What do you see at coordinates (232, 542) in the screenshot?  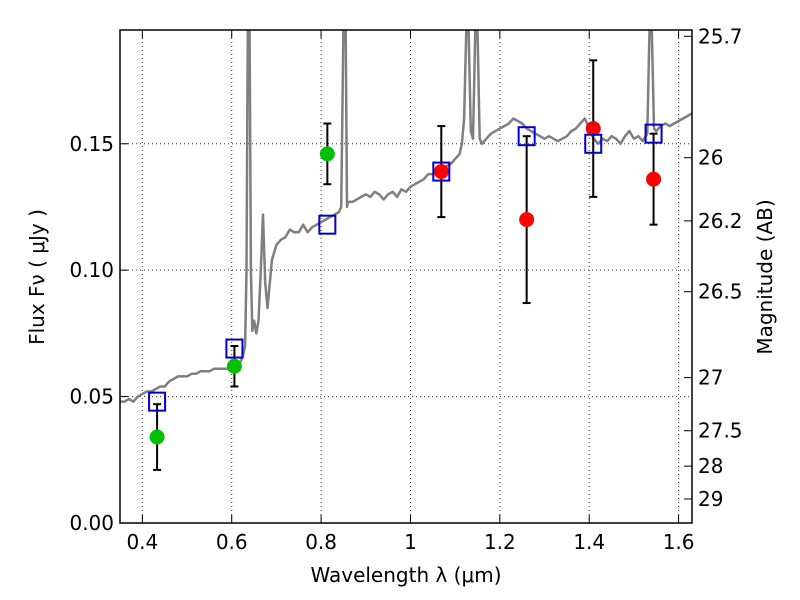 I see `x-tick-label: 0.6` at bounding box center [232, 542].